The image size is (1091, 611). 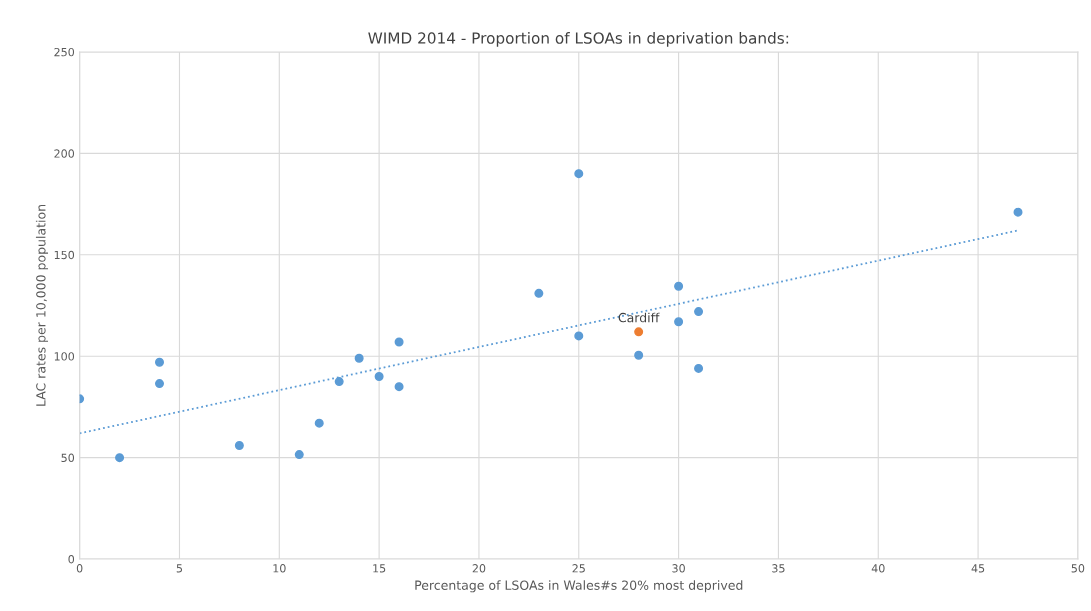 What do you see at coordinates (479, 568) in the screenshot?
I see `x-tick-label: 20` at bounding box center [479, 568].